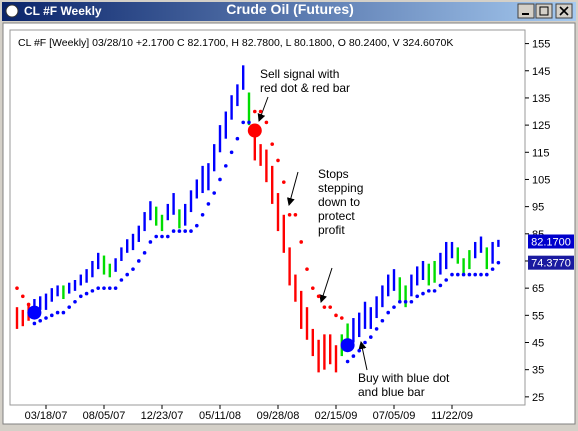 Image resolution: width=578 pixels, height=431 pixels. I want to click on annotation: Buy with blue dot, so click(404, 378).